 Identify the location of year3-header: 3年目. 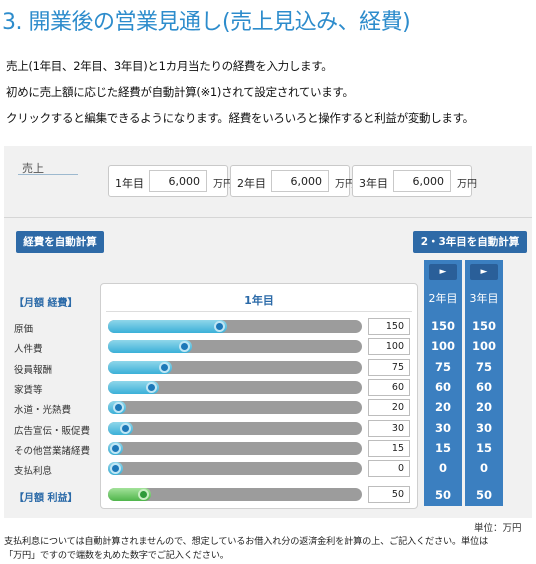
(484, 298).